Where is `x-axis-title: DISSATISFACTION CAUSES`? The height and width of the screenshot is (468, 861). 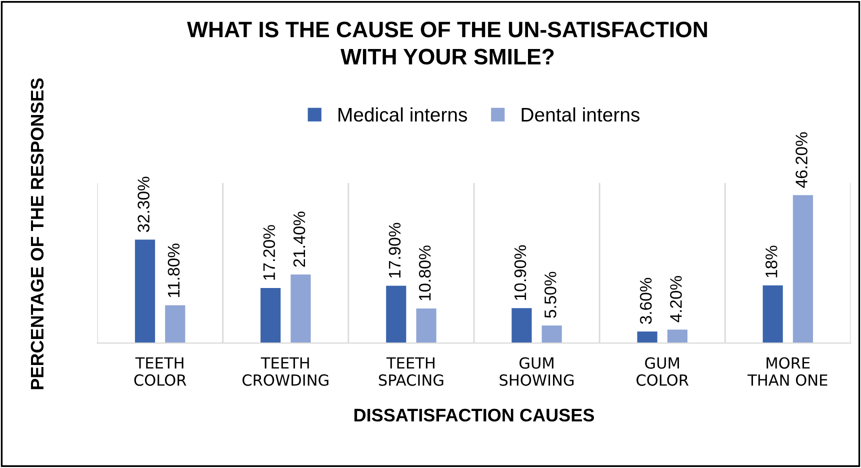 x-axis-title: DISSATISFACTION CAUSES is located at coordinates (474, 415).